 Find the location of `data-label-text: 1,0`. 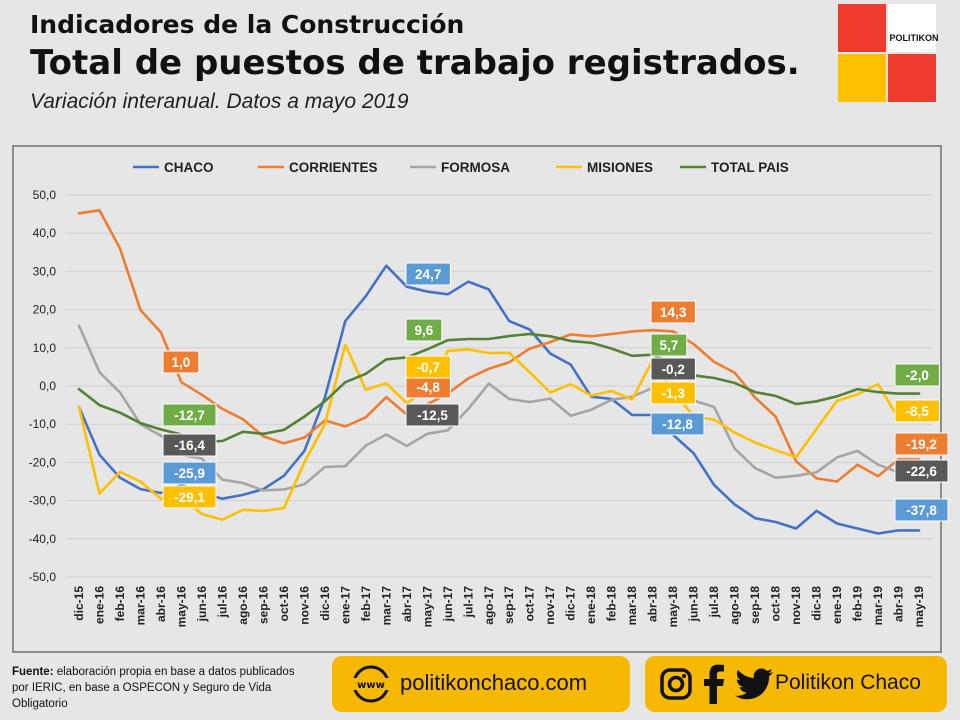

data-label-text: 1,0 is located at coordinates (181, 362).